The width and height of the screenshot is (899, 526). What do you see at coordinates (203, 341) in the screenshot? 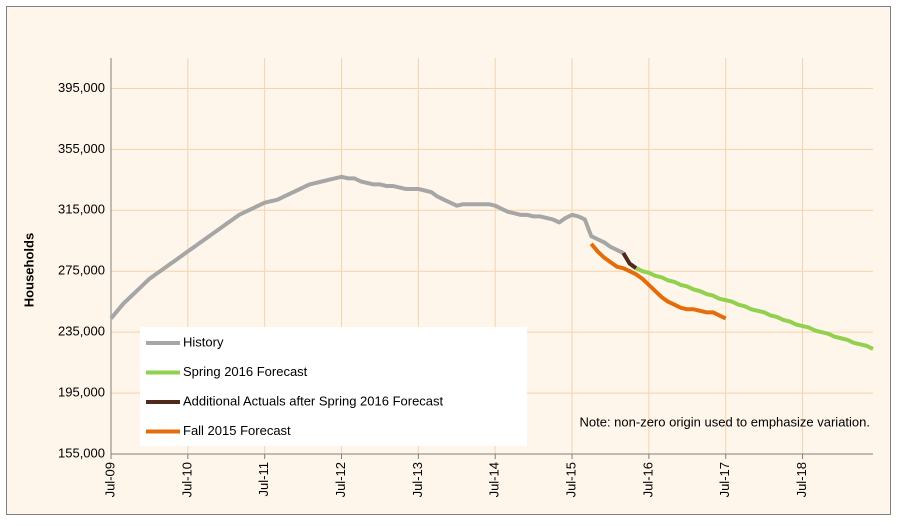
I see `legend-label: History` at bounding box center [203, 341].